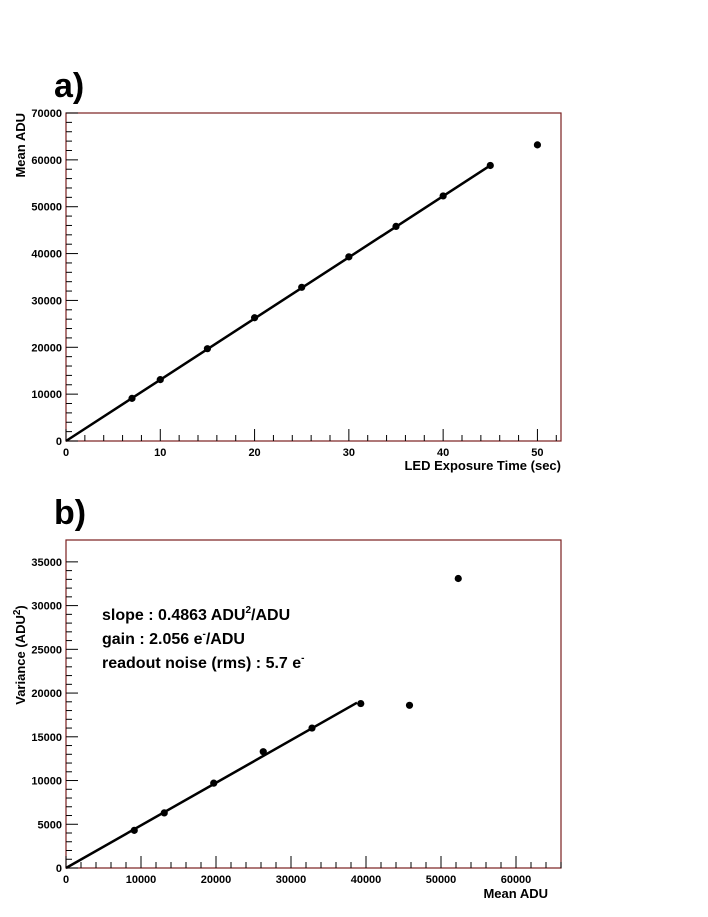 This screenshot has height=917, width=708. What do you see at coordinates (46, 348) in the screenshot?
I see `a-y-tick-label: 20000` at bounding box center [46, 348].